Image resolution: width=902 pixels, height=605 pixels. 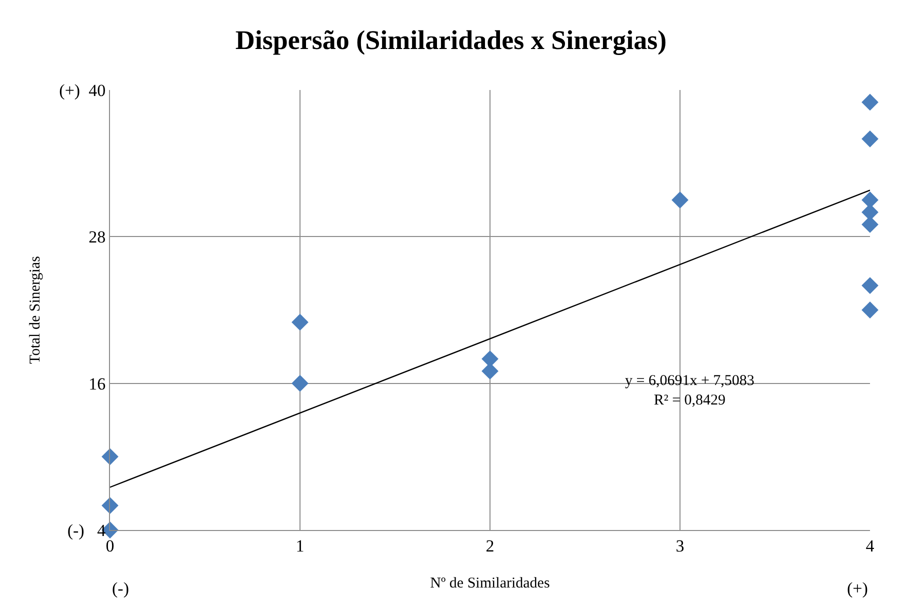 What do you see at coordinates (110, 546) in the screenshot?
I see `x-tick-label: 0` at bounding box center [110, 546].